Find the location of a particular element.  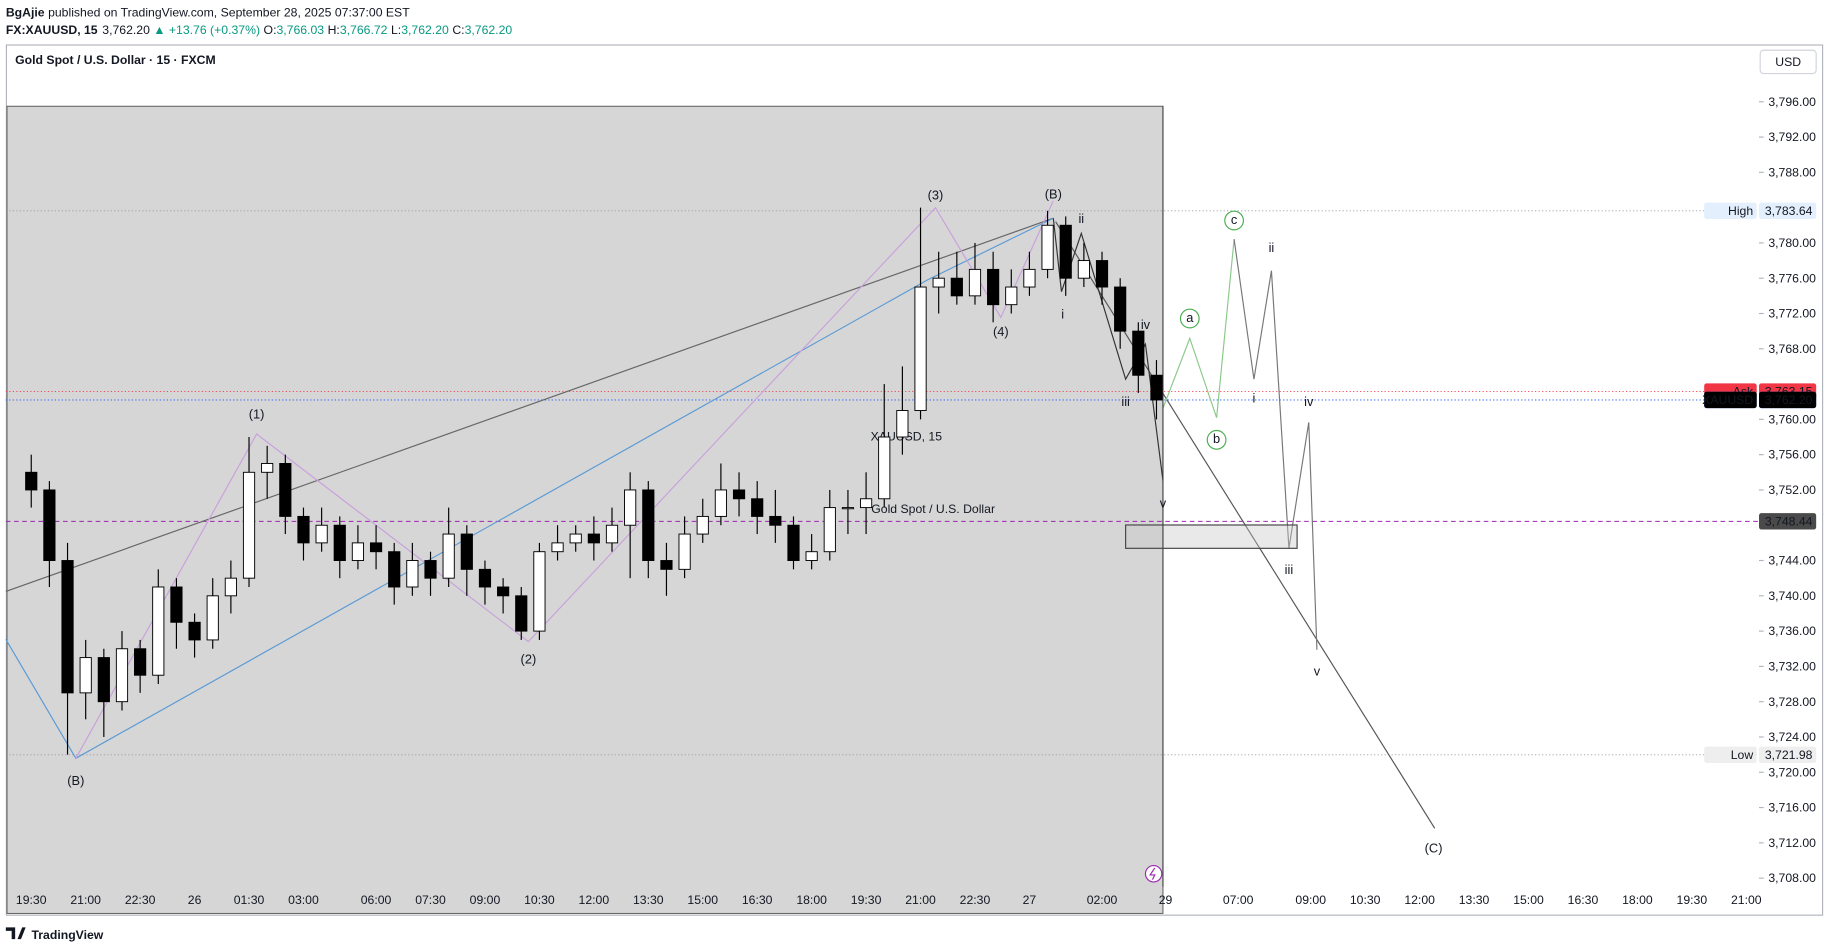

y-tick-label: 3,736.00 is located at coordinates (1792, 631).